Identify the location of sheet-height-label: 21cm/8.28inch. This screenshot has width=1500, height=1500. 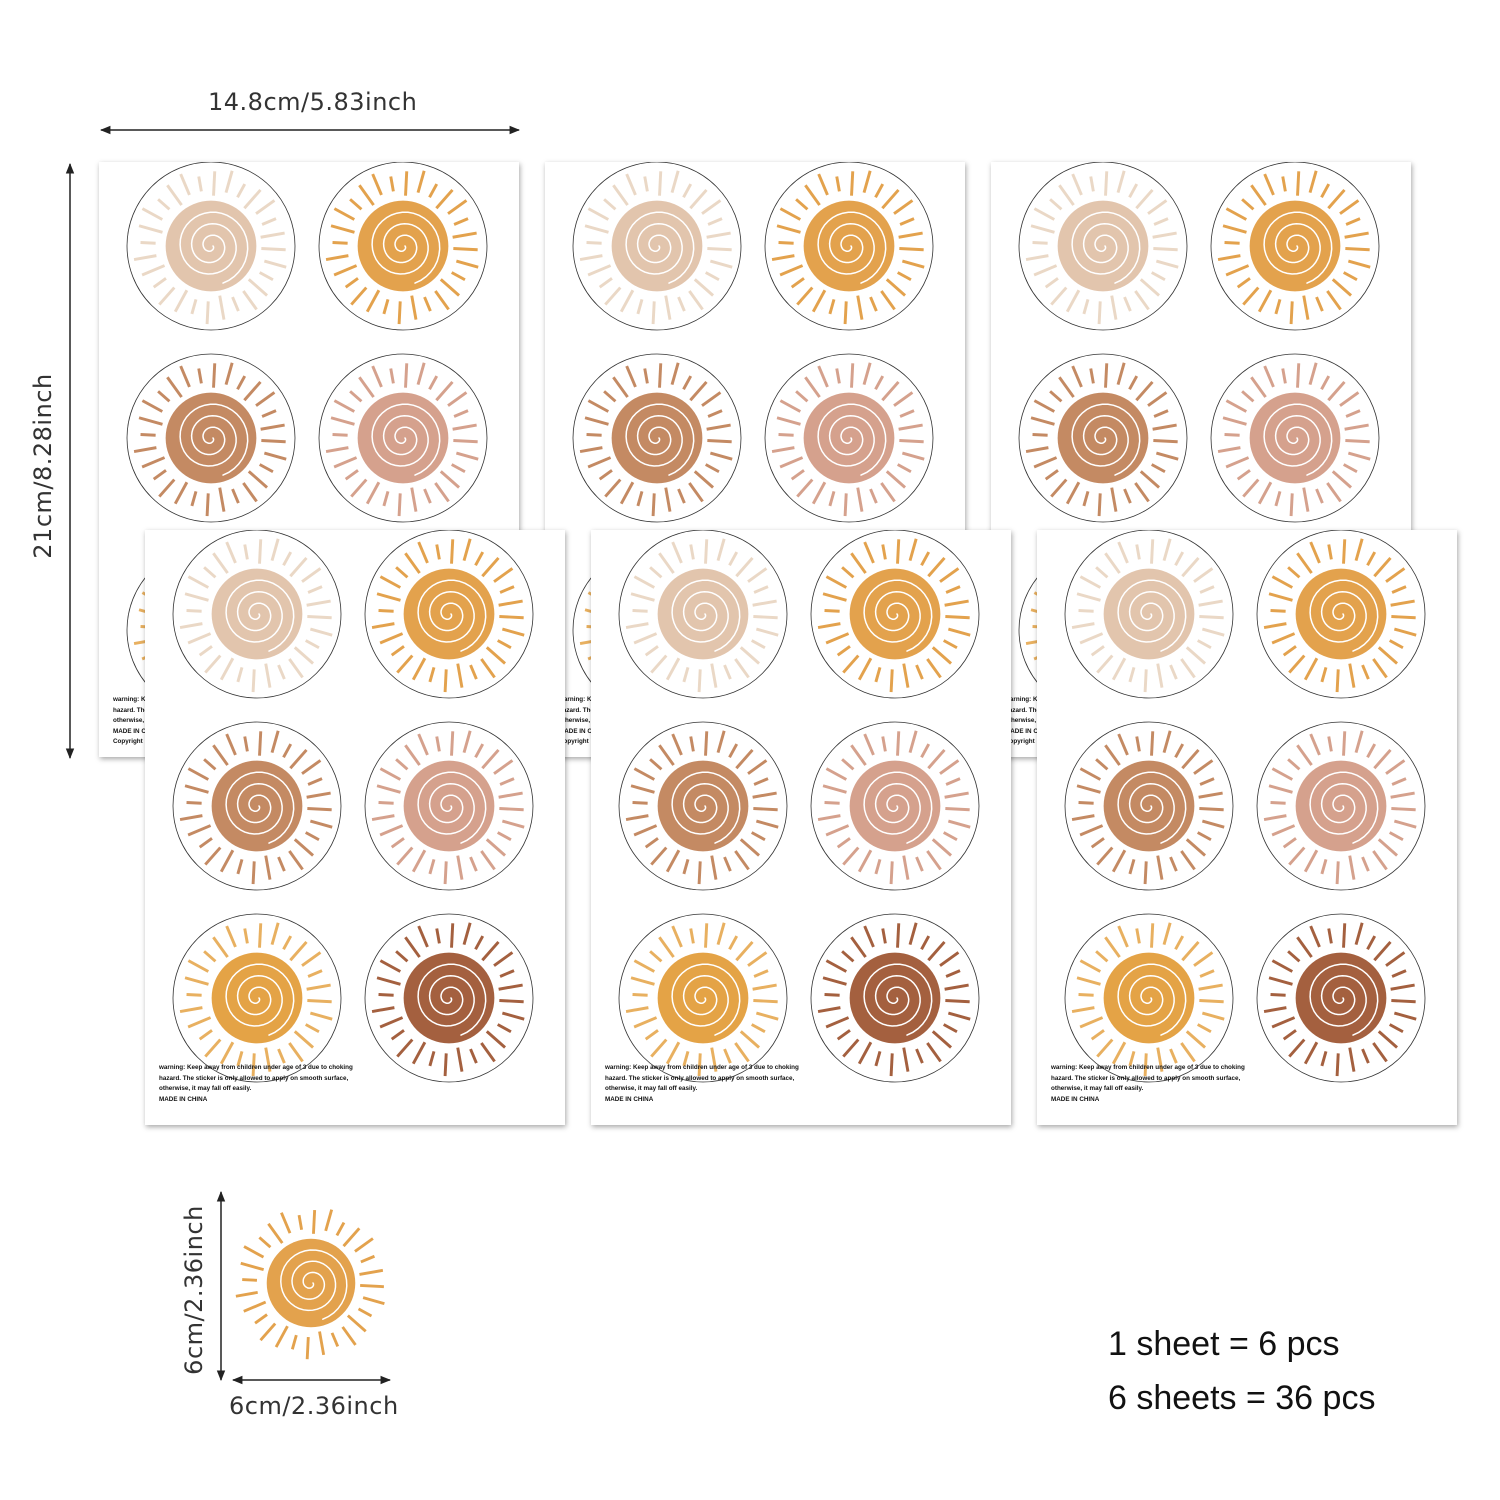
(43, 466).